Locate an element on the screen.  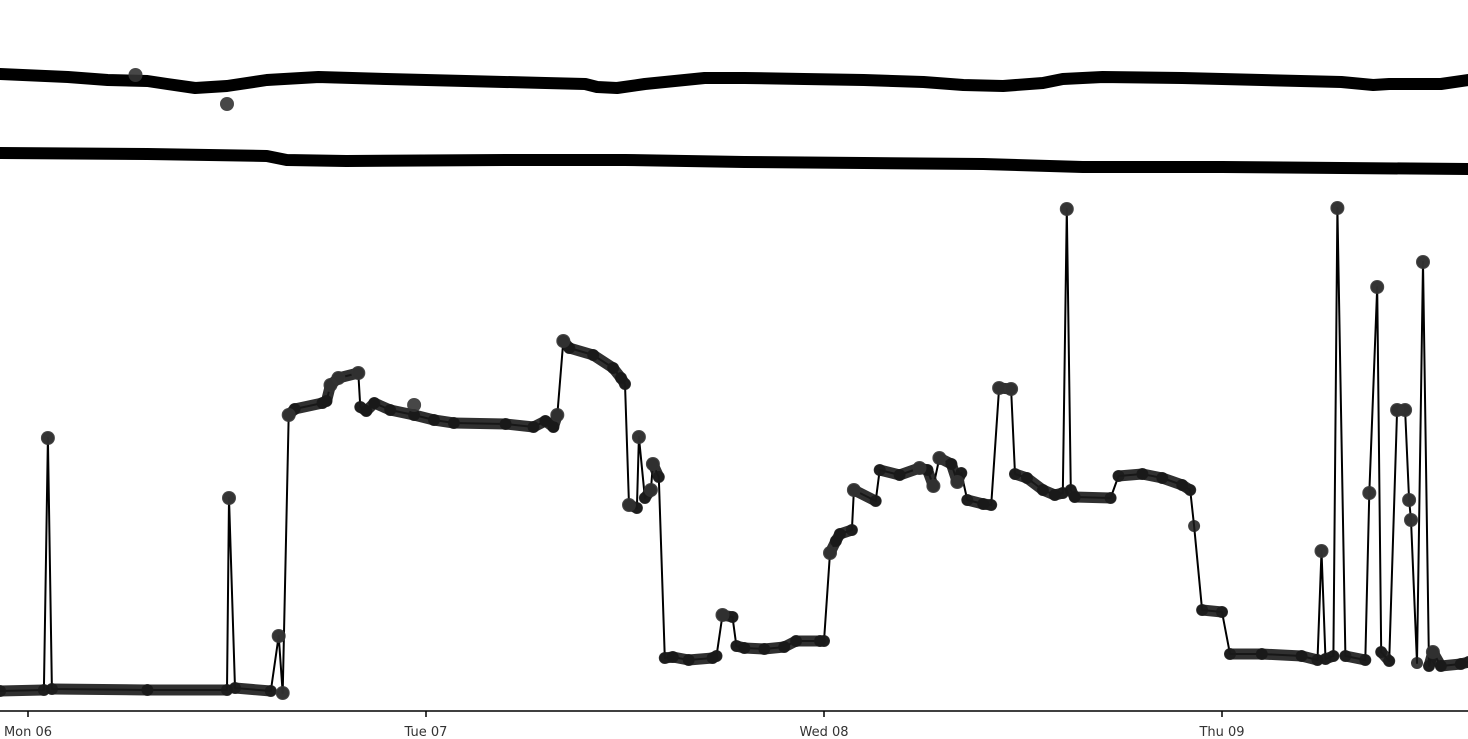
x-tick-label-1: Tue 07 is located at coordinates (426, 732).